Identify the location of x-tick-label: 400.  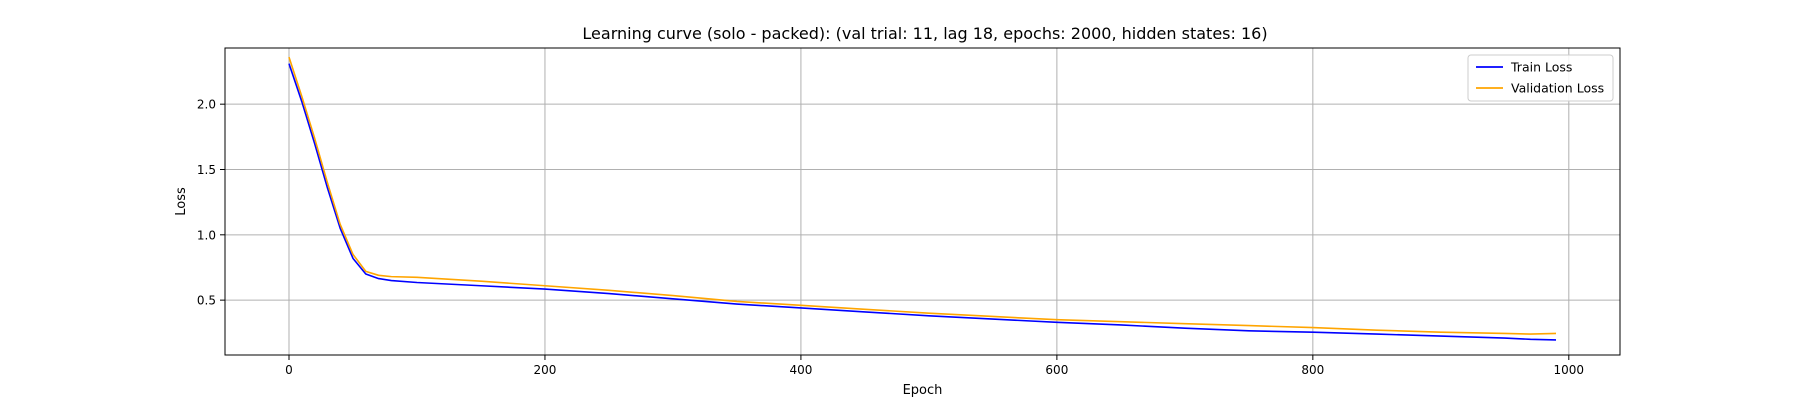
(800, 370).